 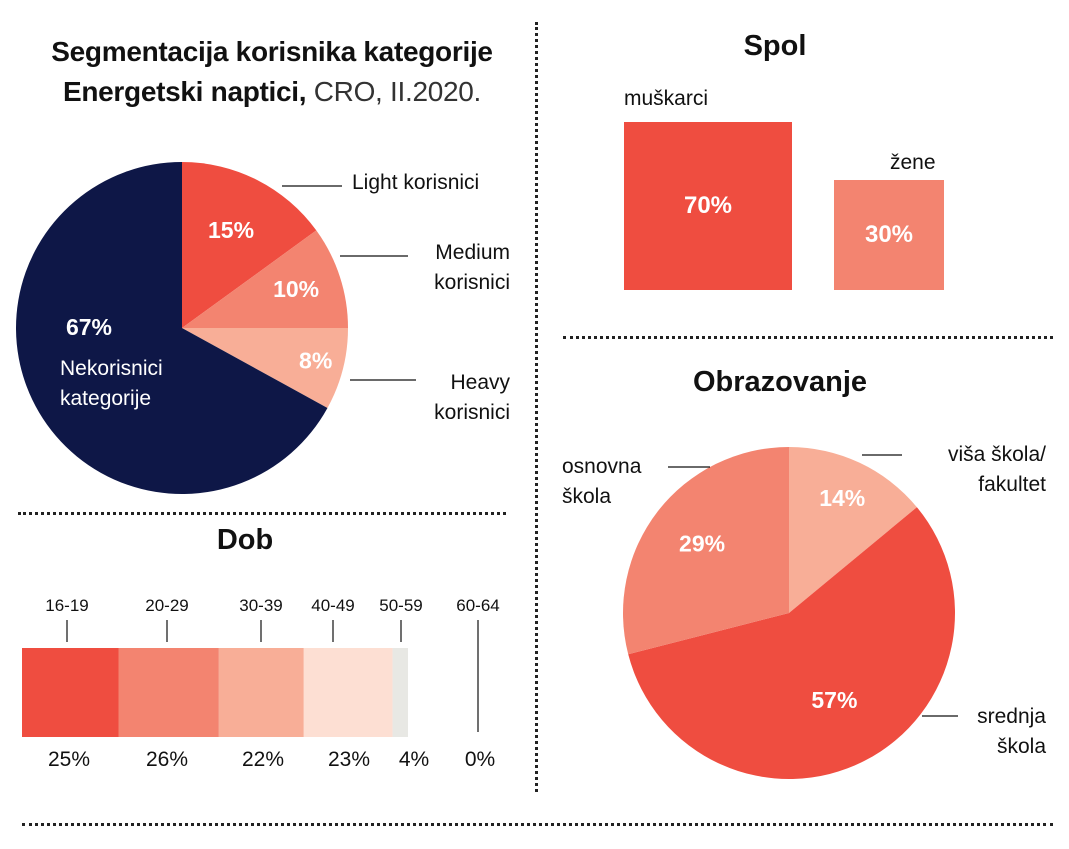 What do you see at coordinates (480, 759) in the screenshot?
I see `age-value-label-5: 0%` at bounding box center [480, 759].